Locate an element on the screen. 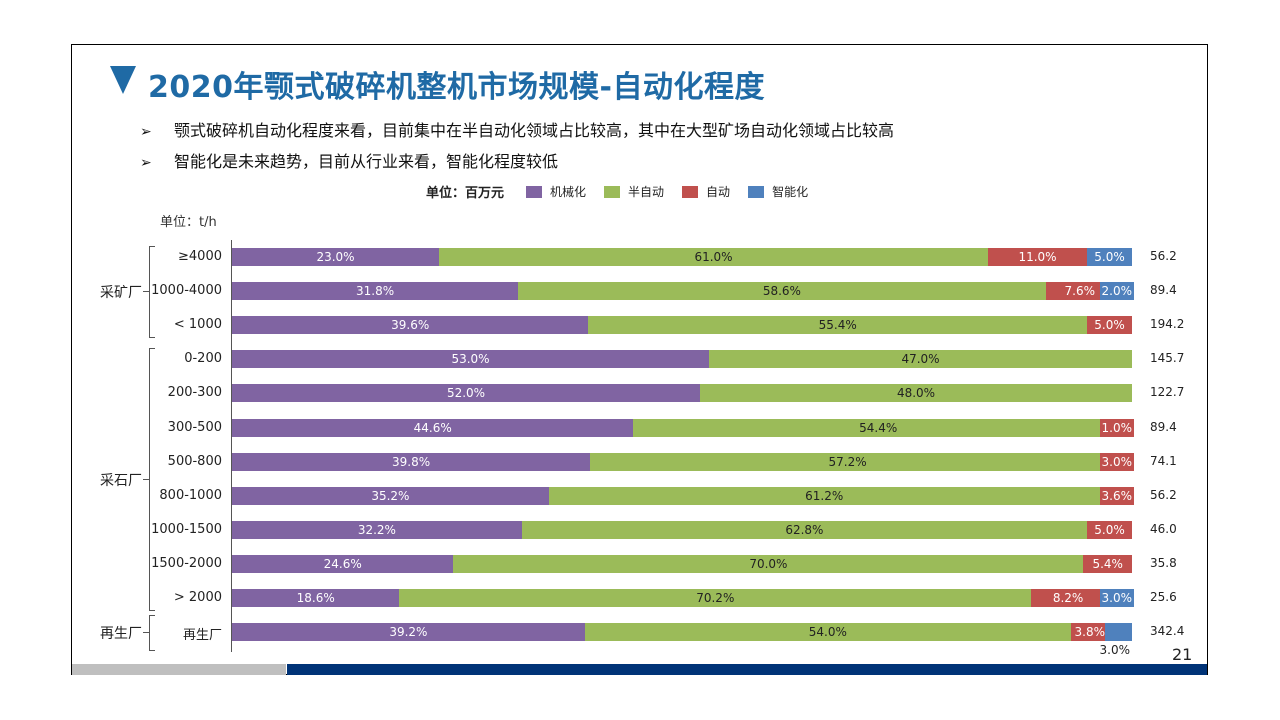 The height and width of the screenshot is (720, 1280). bar-row: 39.6% 55.4% 5.0% is located at coordinates (682, 325).